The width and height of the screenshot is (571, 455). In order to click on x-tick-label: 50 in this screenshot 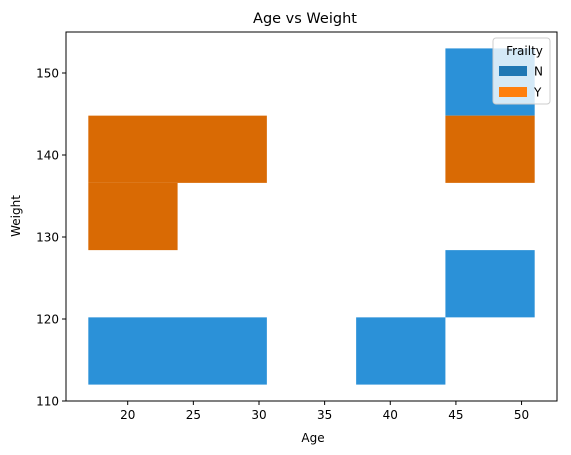, I will do `click(521, 415)`.